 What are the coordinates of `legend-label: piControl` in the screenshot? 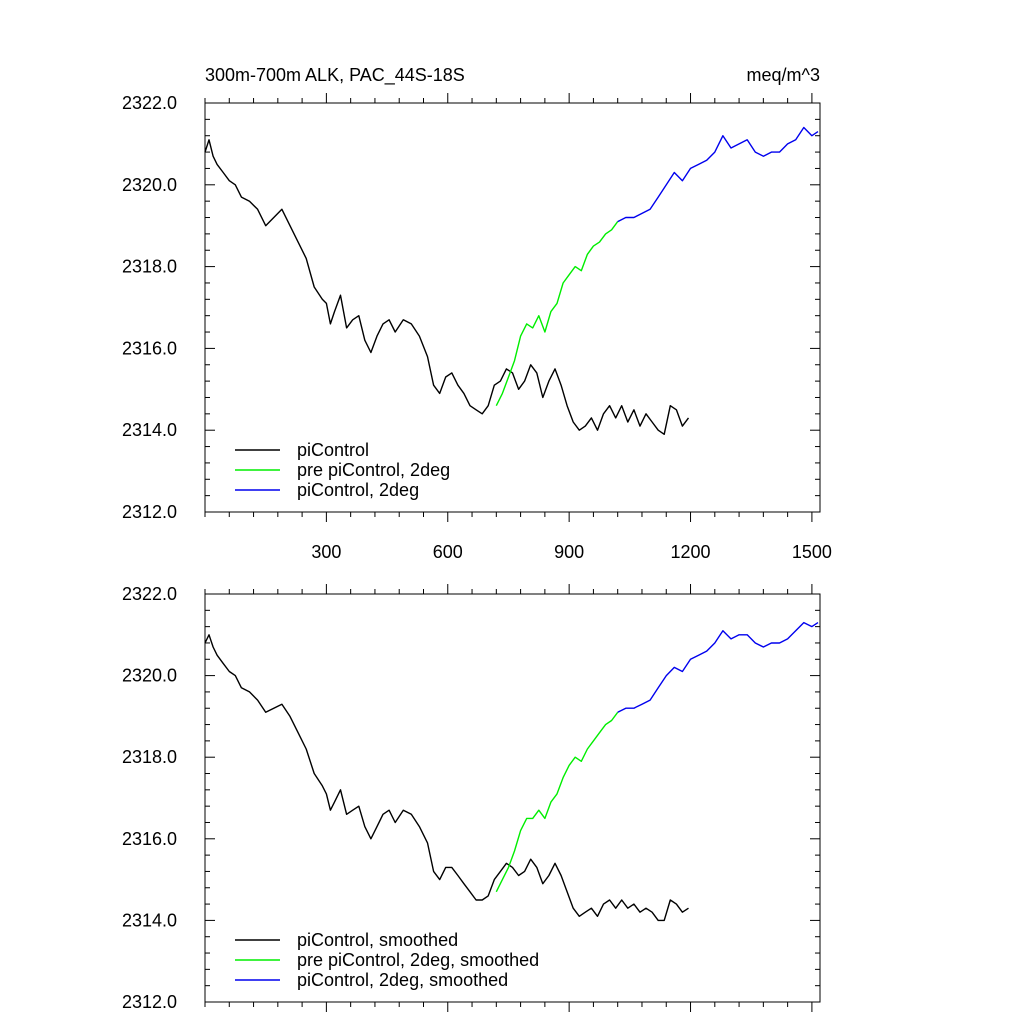 It's located at (333, 450).